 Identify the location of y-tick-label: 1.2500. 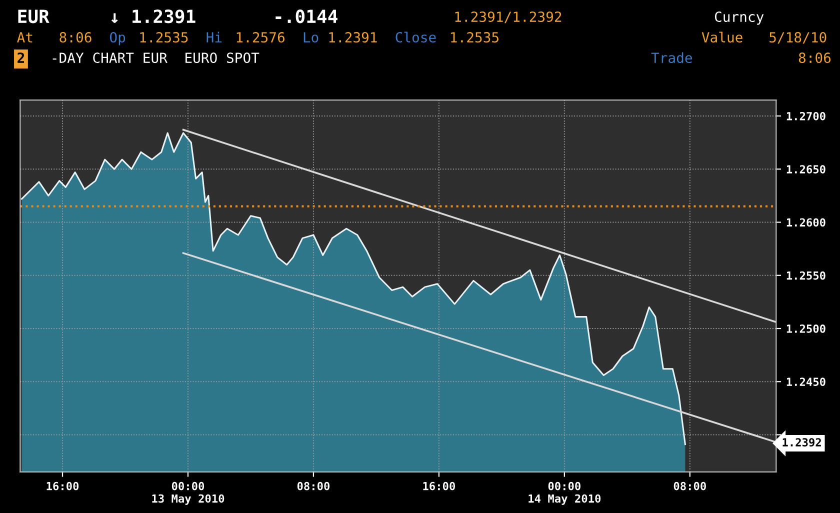
(806, 328).